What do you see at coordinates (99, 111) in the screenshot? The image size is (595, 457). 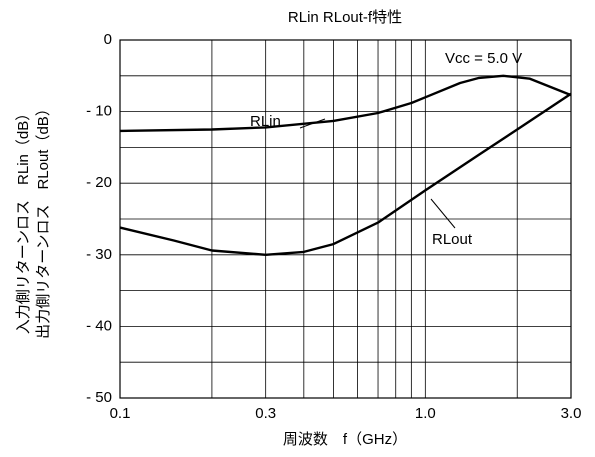 I see `y-tick-label: - 10` at bounding box center [99, 111].